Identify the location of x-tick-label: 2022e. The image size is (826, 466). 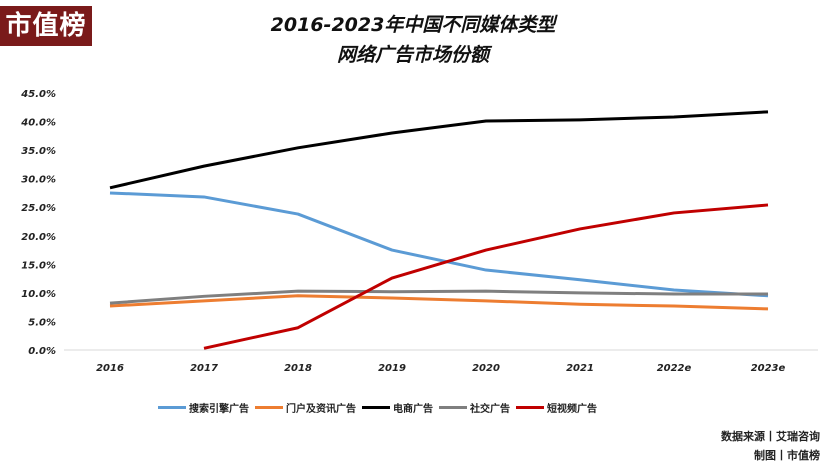
(674, 368).